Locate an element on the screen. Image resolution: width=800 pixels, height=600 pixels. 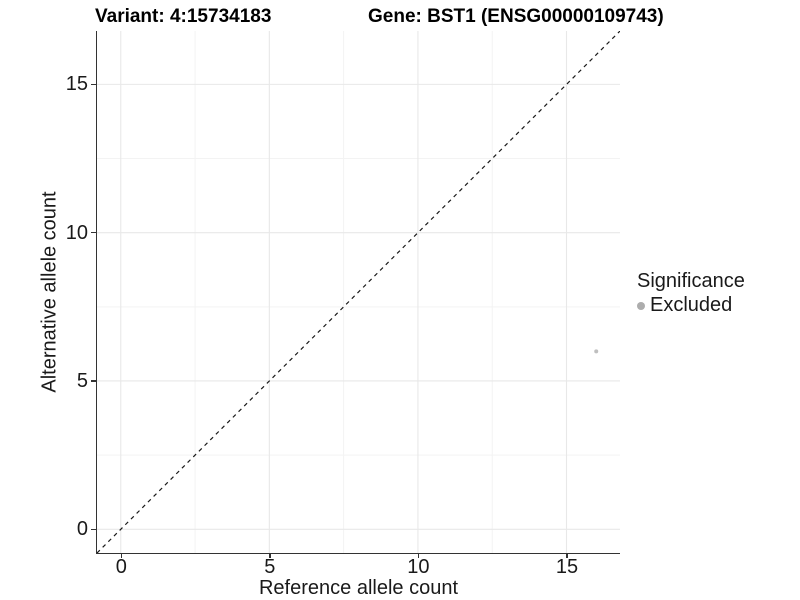
y-tick-label: 15 is located at coordinates (76, 84).